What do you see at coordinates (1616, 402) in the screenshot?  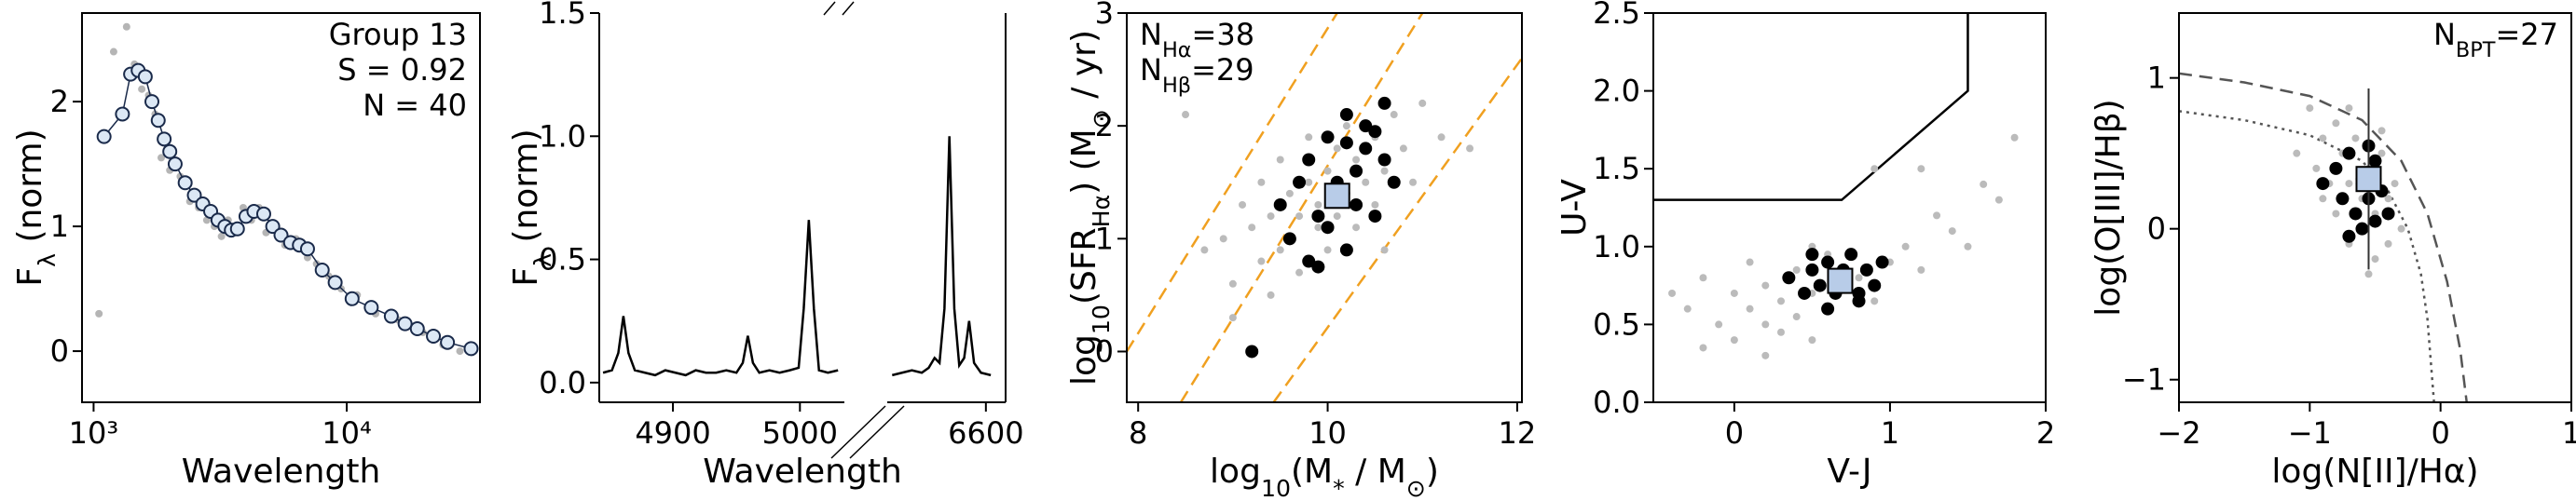 I see `y-tick-label: 0.0` at bounding box center [1616, 402].